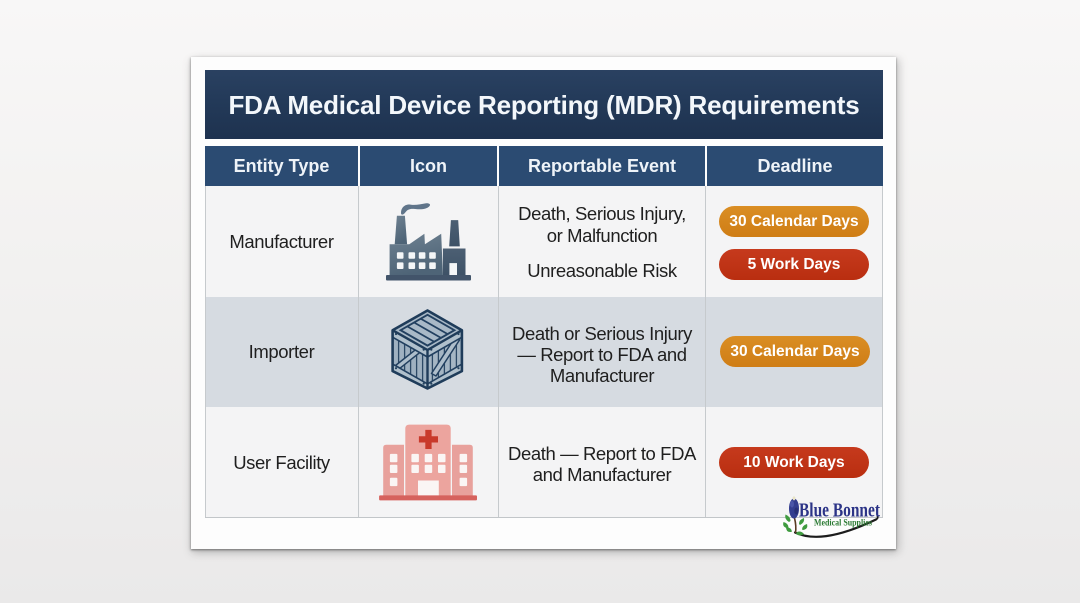 This screenshot has height=603, width=1080. What do you see at coordinates (843, 523) in the screenshot?
I see `svg-text: Medical Supplies` at bounding box center [843, 523].